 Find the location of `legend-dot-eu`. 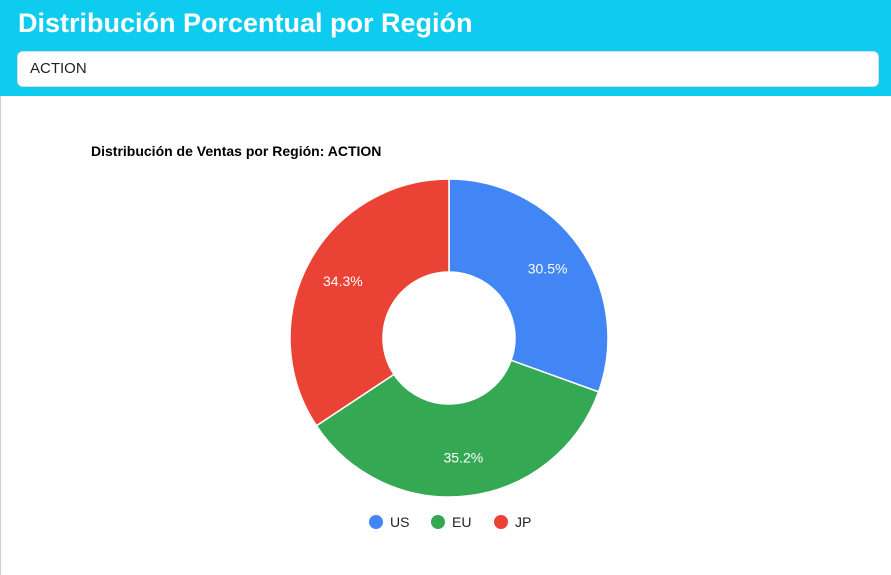

legend-dot-eu is located at coordinates (438, 522).